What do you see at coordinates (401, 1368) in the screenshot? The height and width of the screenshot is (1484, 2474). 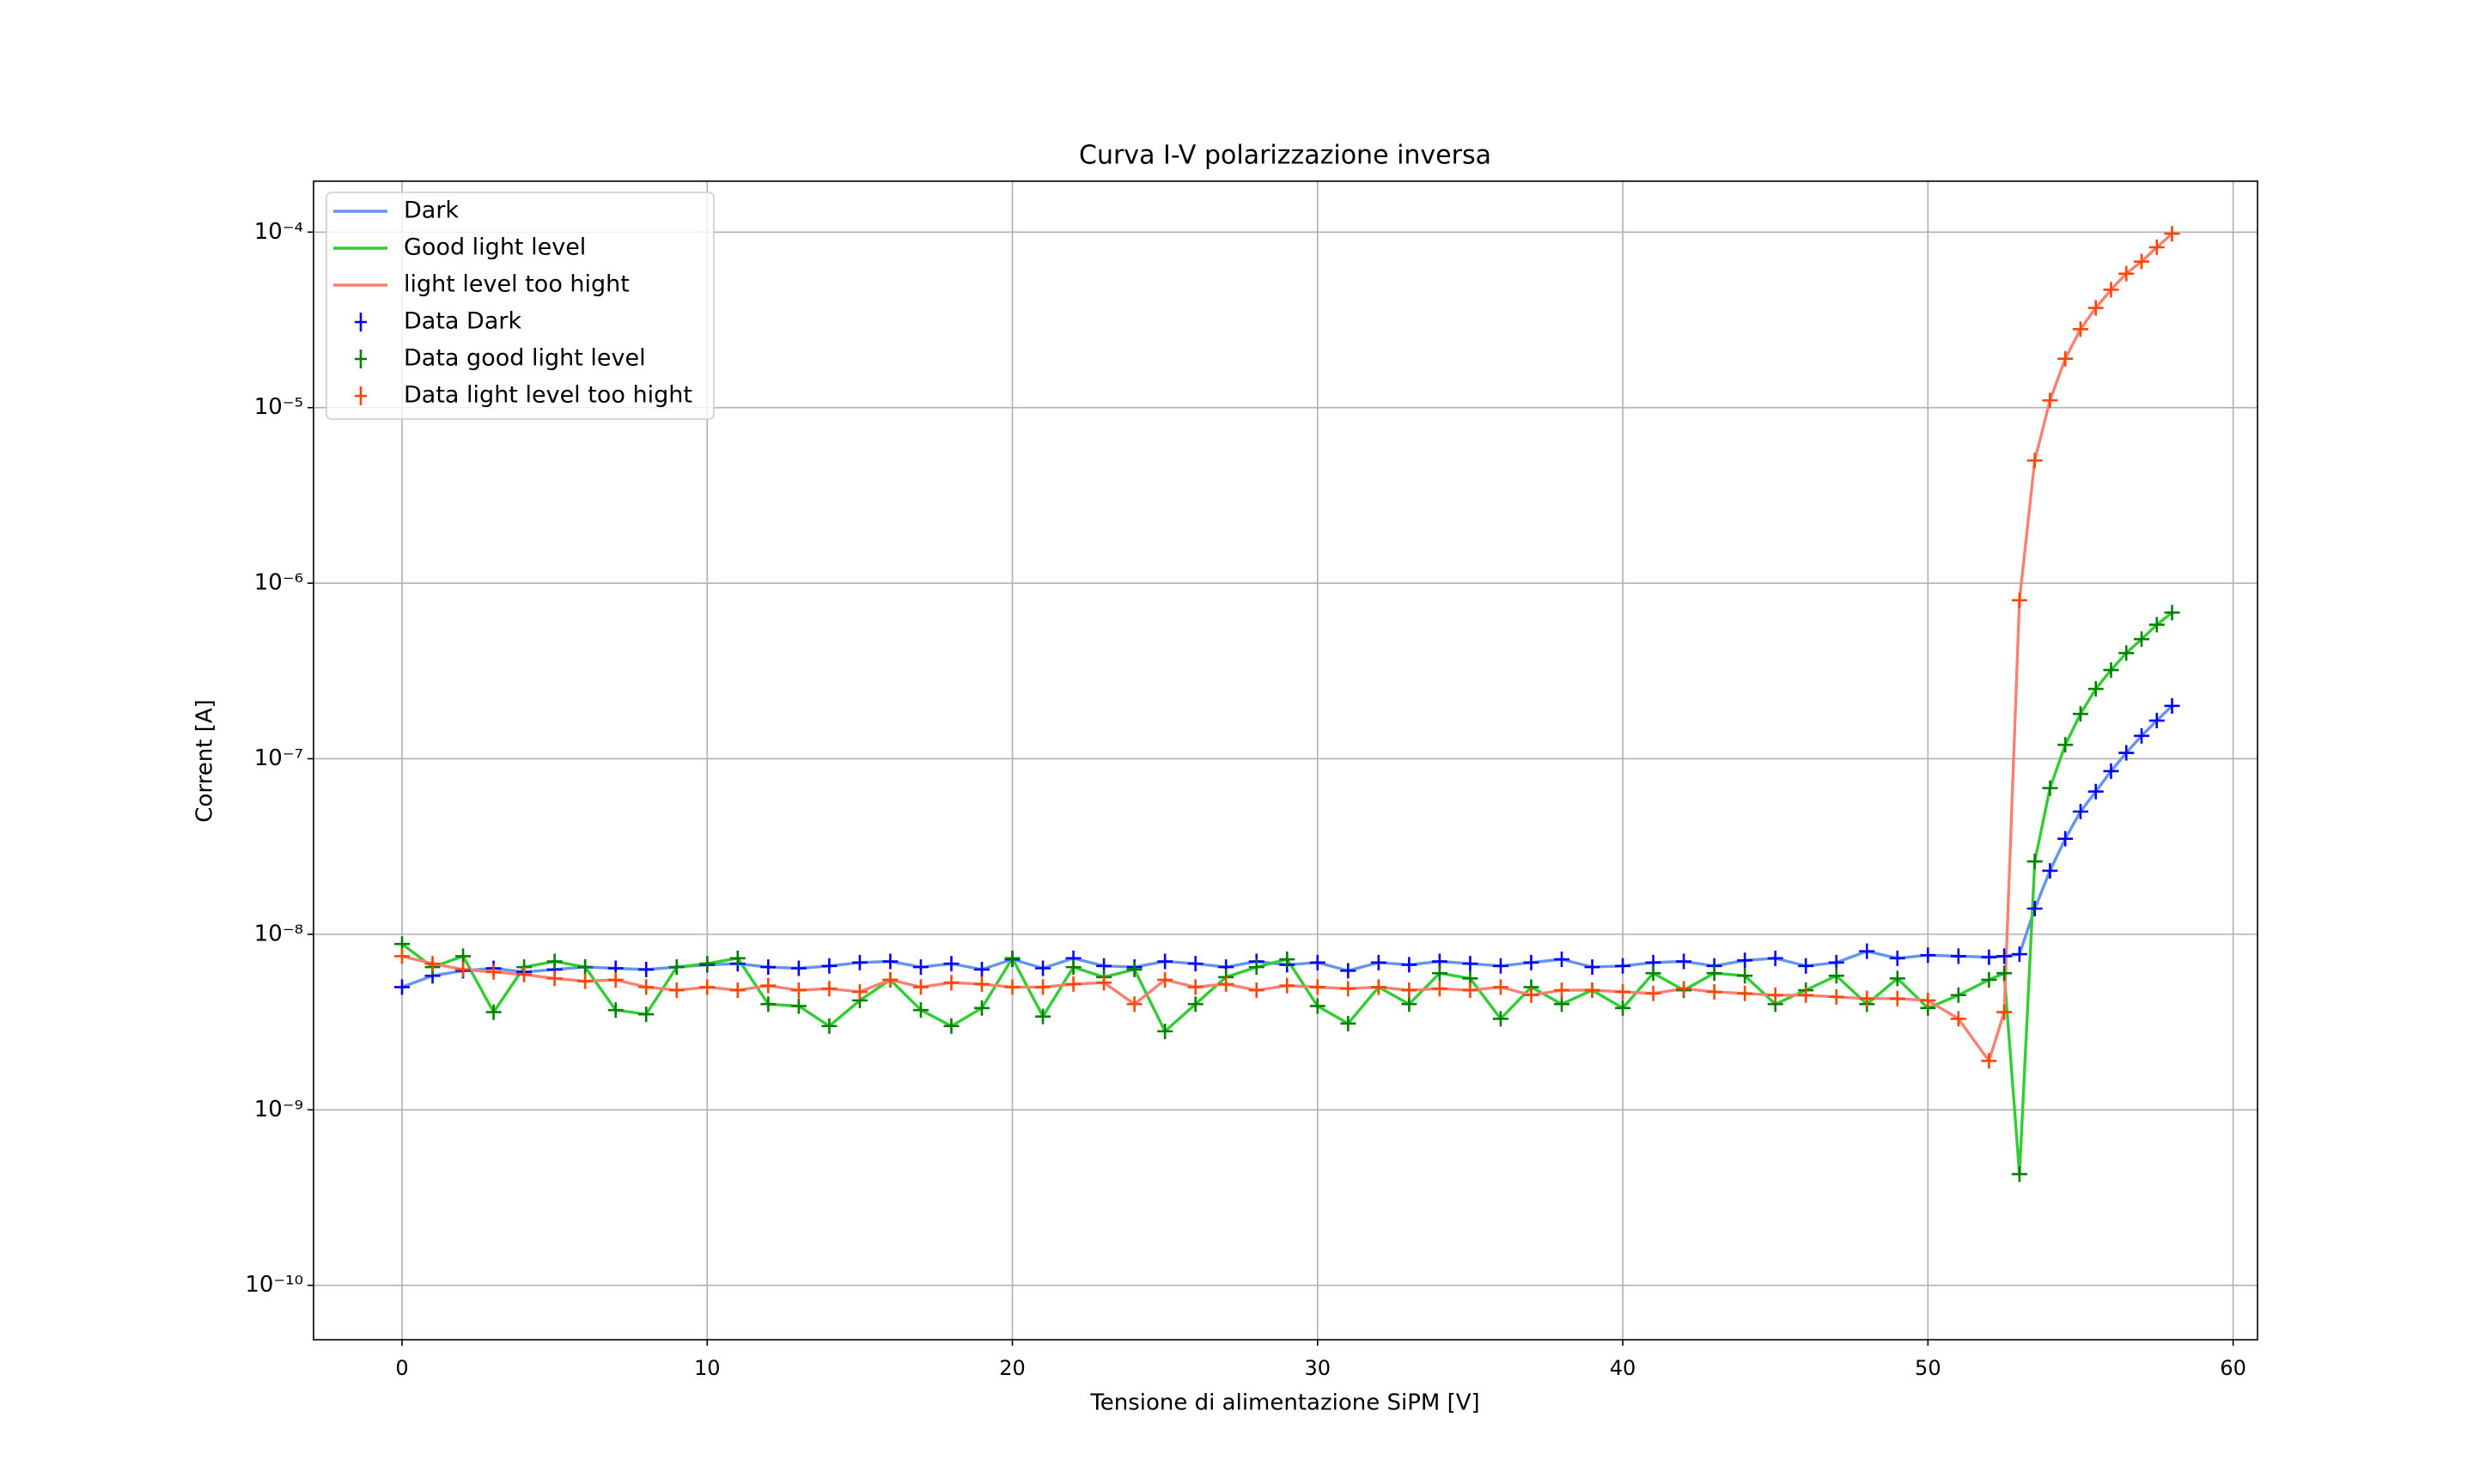 I see `x-tick-label: 0` at bounding box center [401, 1368].